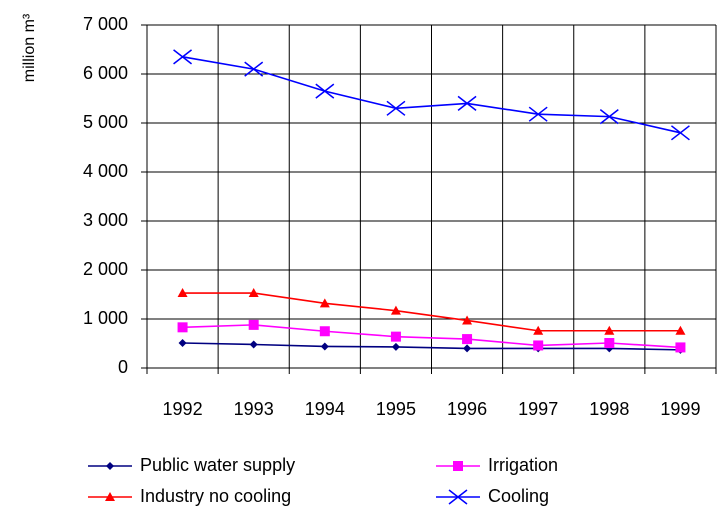 Image resolution: width=721 pixels, height=515 pixels. Describe the element at coordinates (518, 496) in the screenshot. I see `legend-label: Cooling` at that location.